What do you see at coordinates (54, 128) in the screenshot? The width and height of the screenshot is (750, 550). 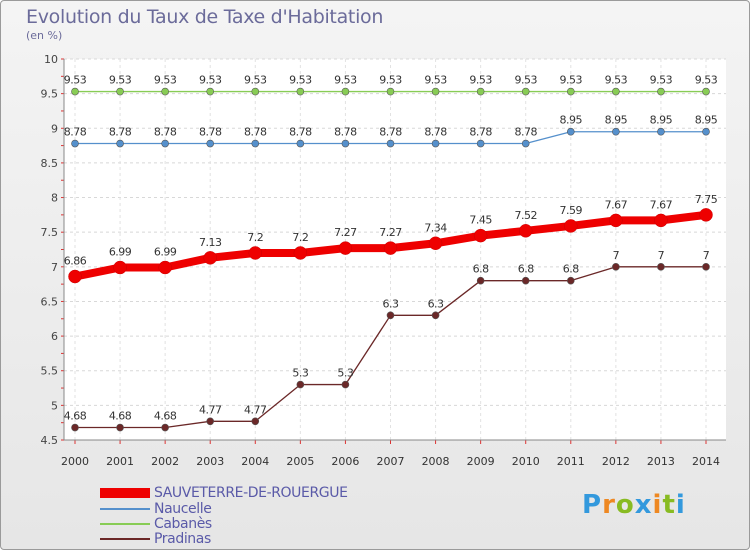 I see `y-tick-label: 9` at bounding box center [54, 128].